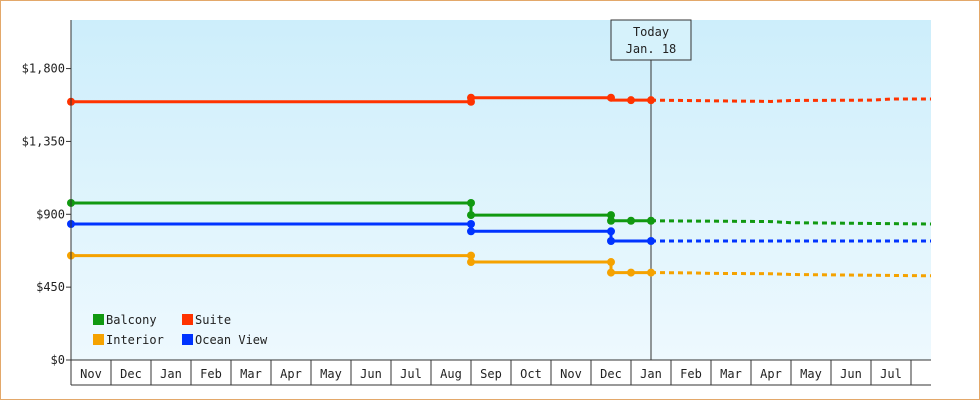  What do you see at coordinates (231, 340) in the screenshot?
I see `legend-label-ocean-view: Ocean View` at bounding box center [231, 340].